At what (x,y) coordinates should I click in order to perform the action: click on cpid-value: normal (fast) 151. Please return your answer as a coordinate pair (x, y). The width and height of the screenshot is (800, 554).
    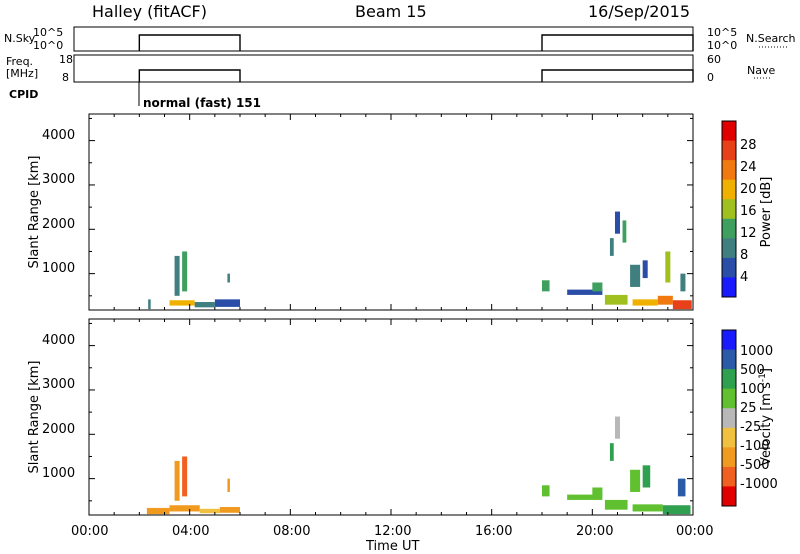
    Looking at the image, I should click on (202, 103).